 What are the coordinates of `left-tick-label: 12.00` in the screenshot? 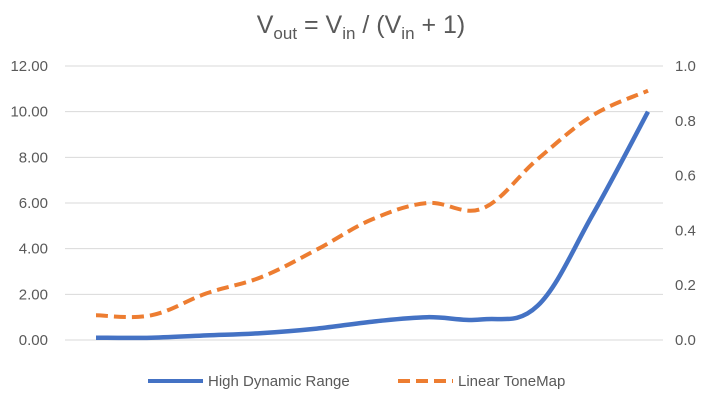 It's located at (29, 66).